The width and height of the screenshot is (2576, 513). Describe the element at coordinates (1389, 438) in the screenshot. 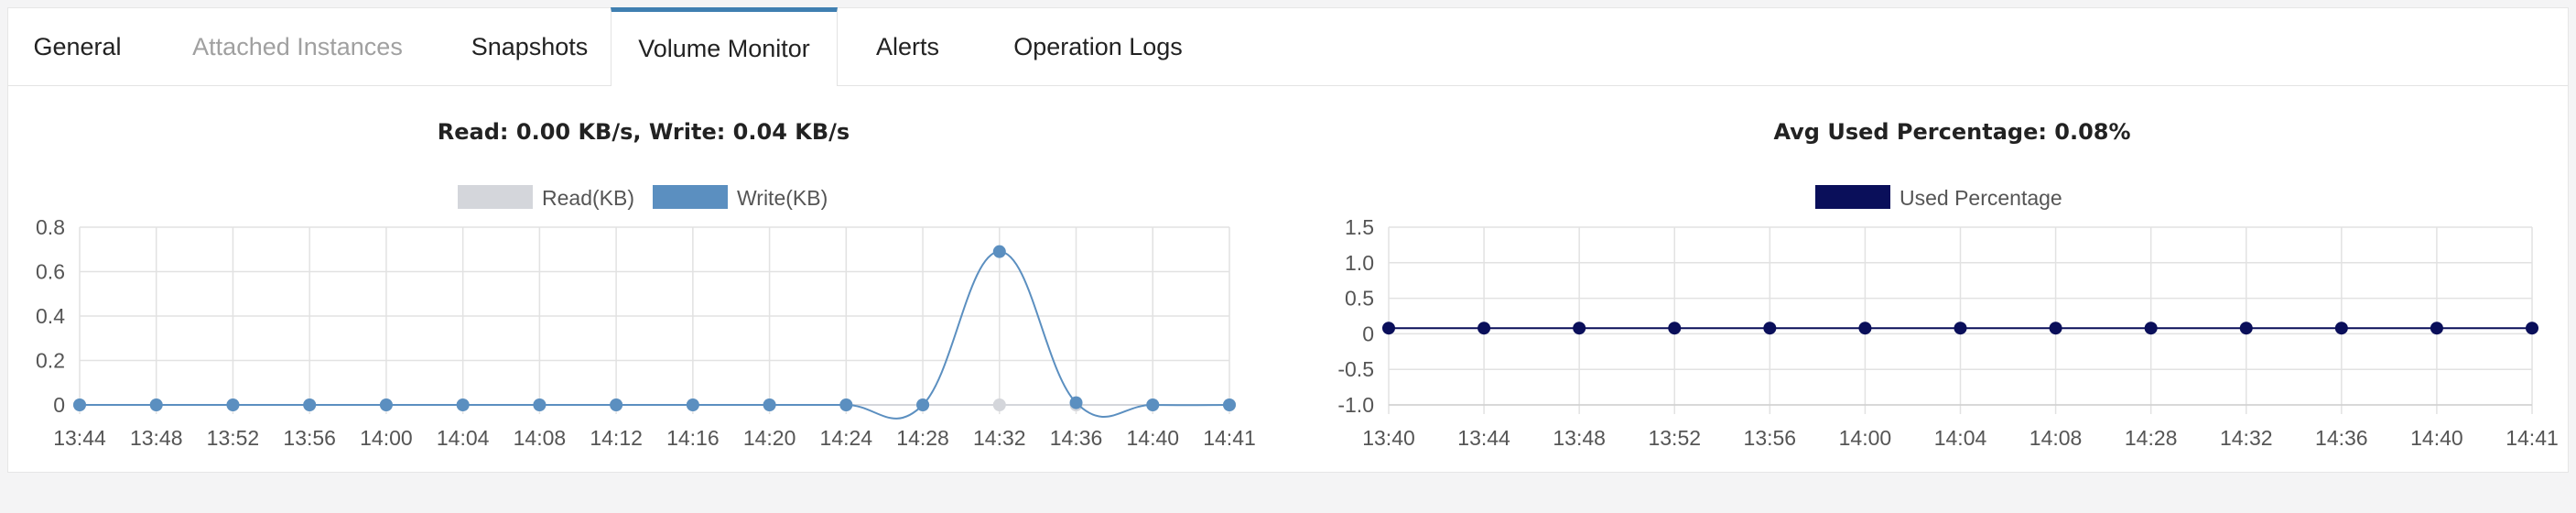

I see `x-tick-label: 13:40` at that location.